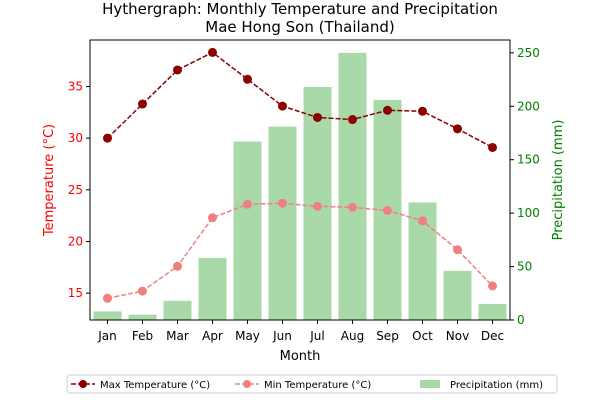  I want to click on left-y-axis: 15 20 25 30 35, so click(79, 189).